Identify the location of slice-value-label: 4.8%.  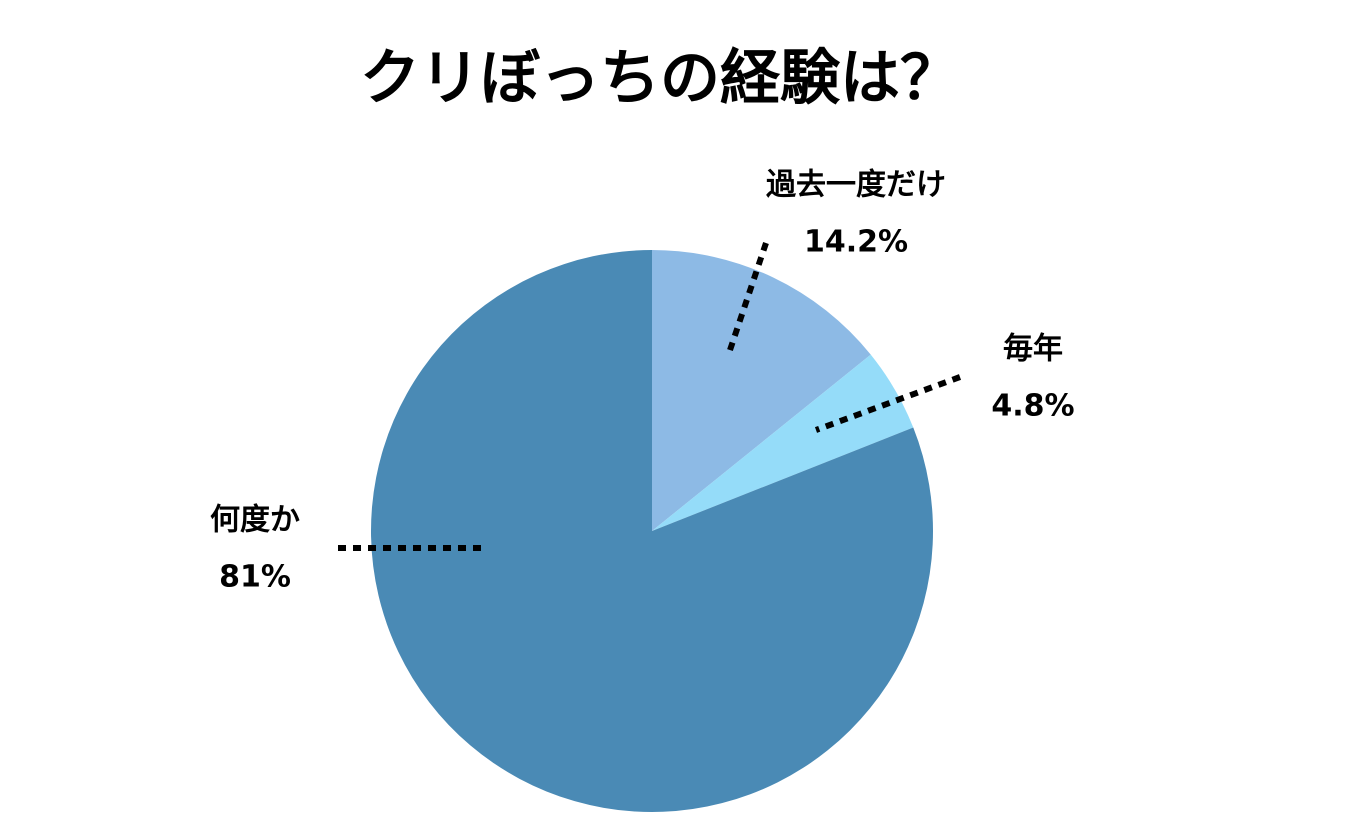
(1032, 406).